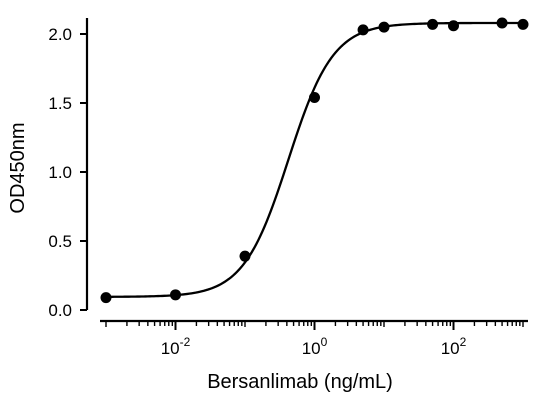 This screenshot has height=404, width=549. I want to click on y-axis: 0.0 0.5 1.0 1.5 2.0, so click(68, 169).